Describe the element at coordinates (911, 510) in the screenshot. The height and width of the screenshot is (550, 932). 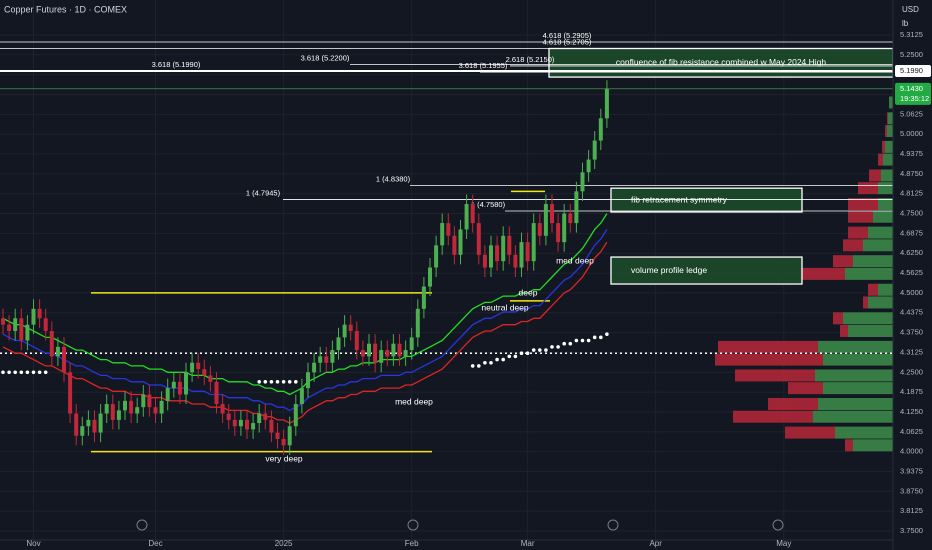
I see `y-tick-label: 3.8125` at that location.